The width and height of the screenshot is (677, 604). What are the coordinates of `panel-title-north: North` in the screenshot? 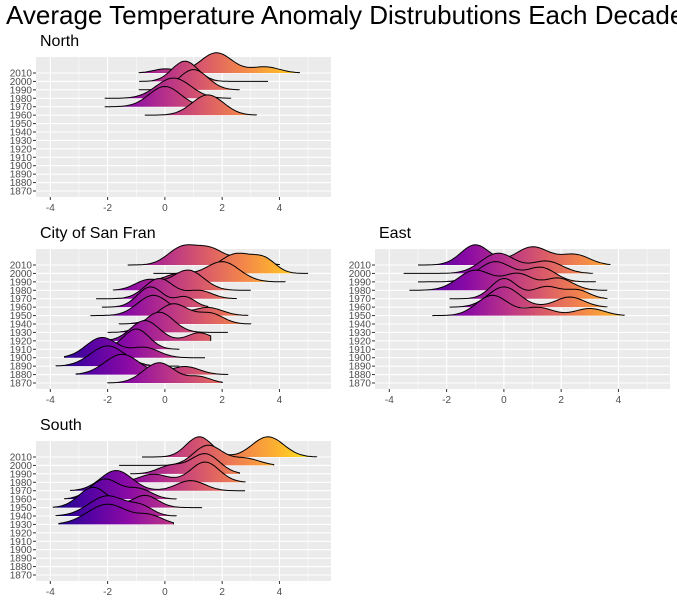 It's located at (60, 41).